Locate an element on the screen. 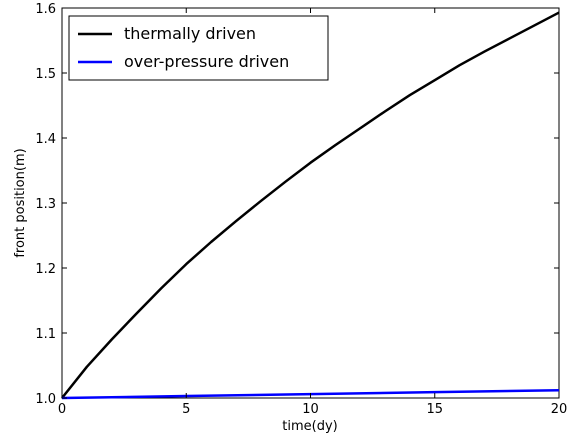  legend: thermally driven over-pressure driven is located at coordinates (198, 48).